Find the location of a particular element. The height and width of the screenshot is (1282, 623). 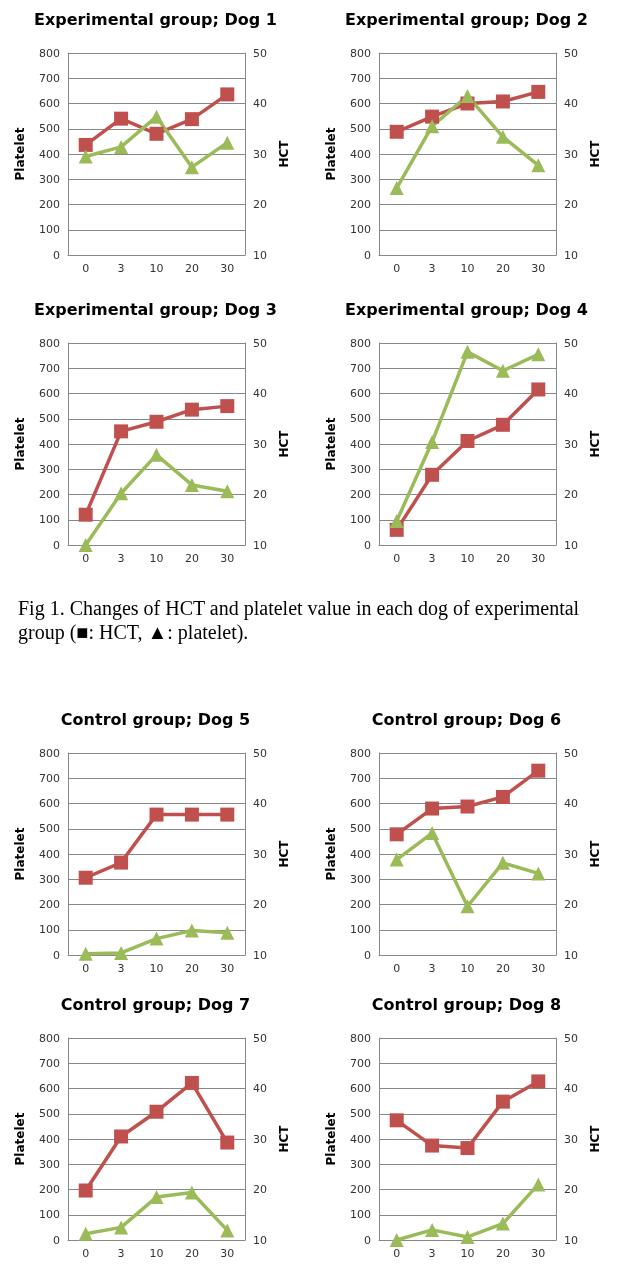

x-tick-label: 30 is located at coordinates (227, 268).